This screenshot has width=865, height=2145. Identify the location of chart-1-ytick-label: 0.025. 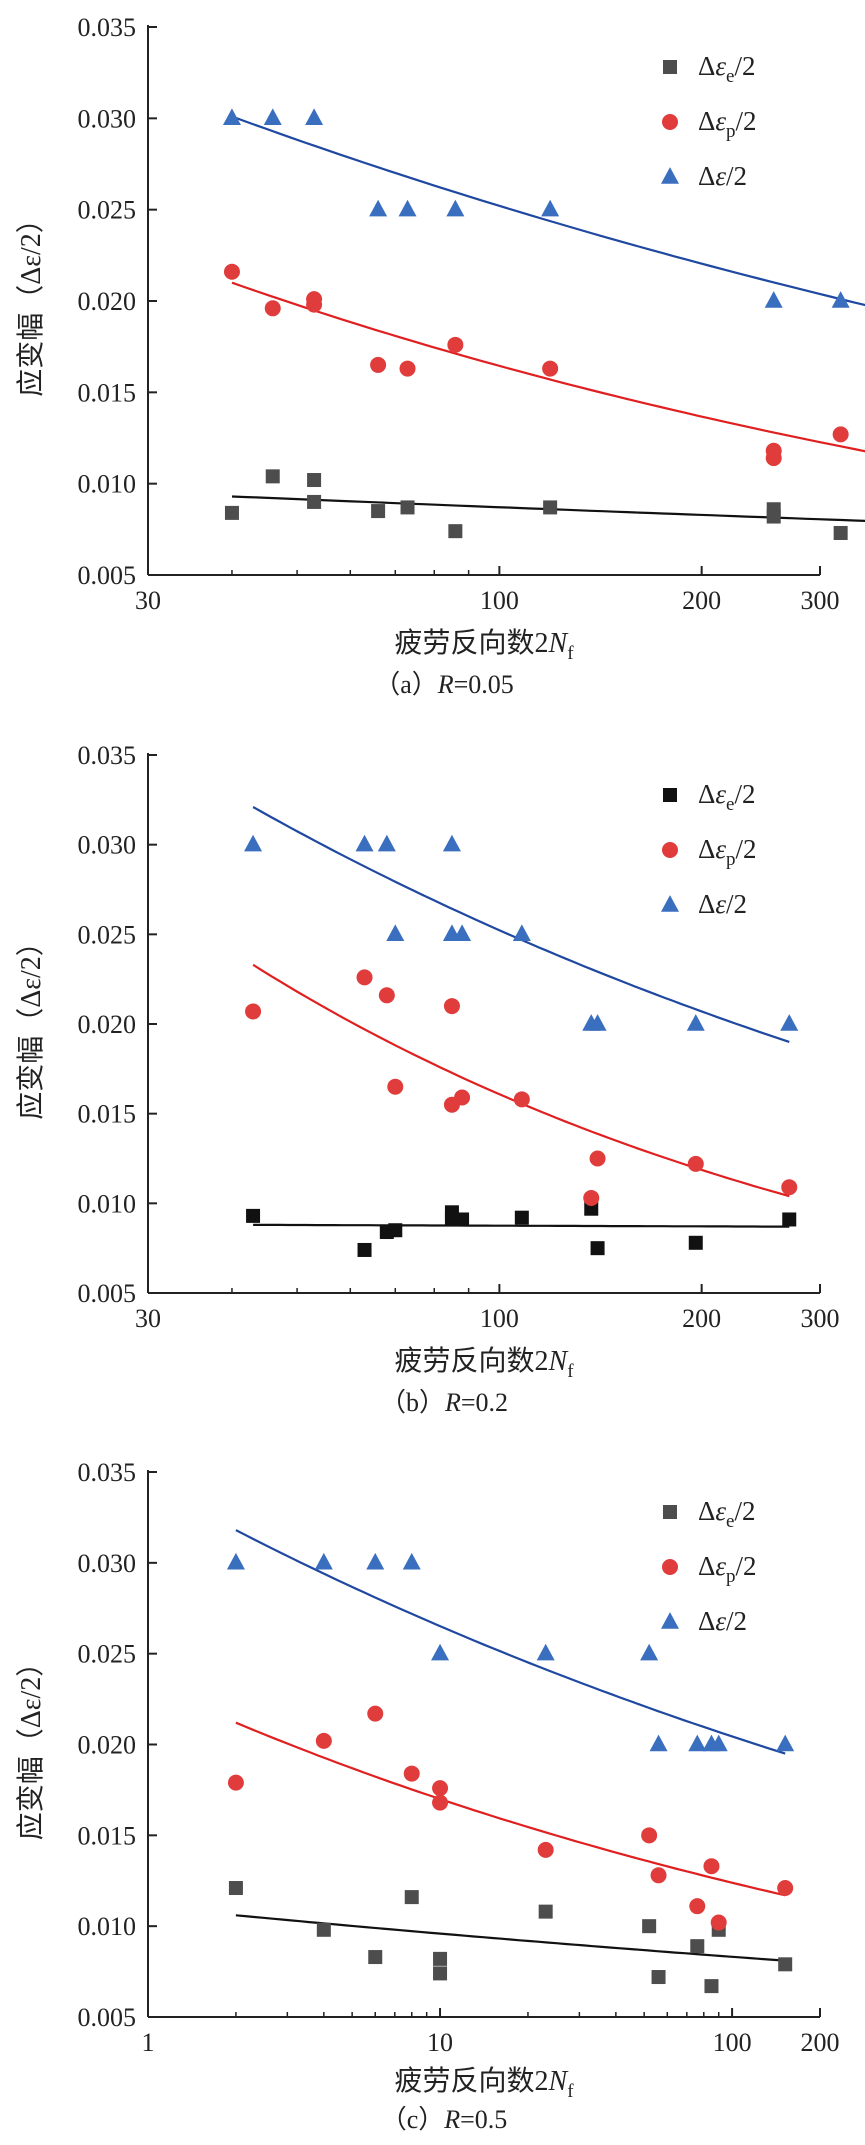
(107, 210).